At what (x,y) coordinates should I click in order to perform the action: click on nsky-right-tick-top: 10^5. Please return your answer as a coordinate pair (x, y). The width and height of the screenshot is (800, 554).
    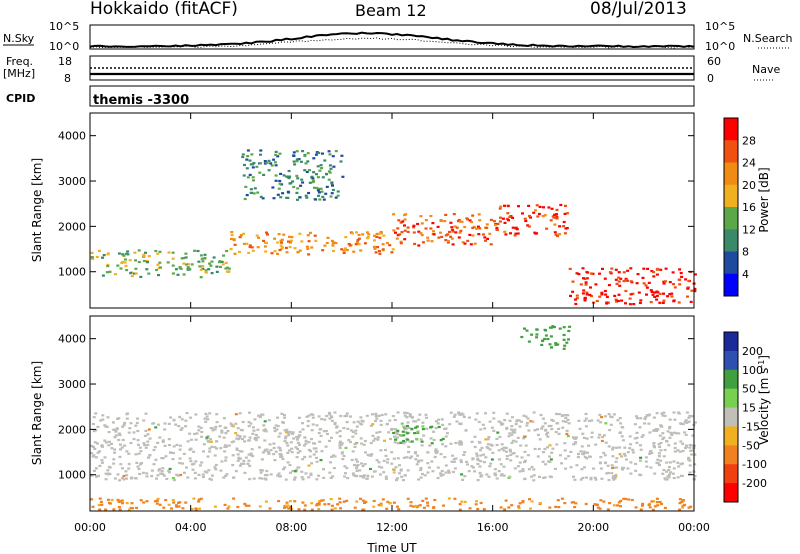
    Looking at the image, I should click on (720, 26).